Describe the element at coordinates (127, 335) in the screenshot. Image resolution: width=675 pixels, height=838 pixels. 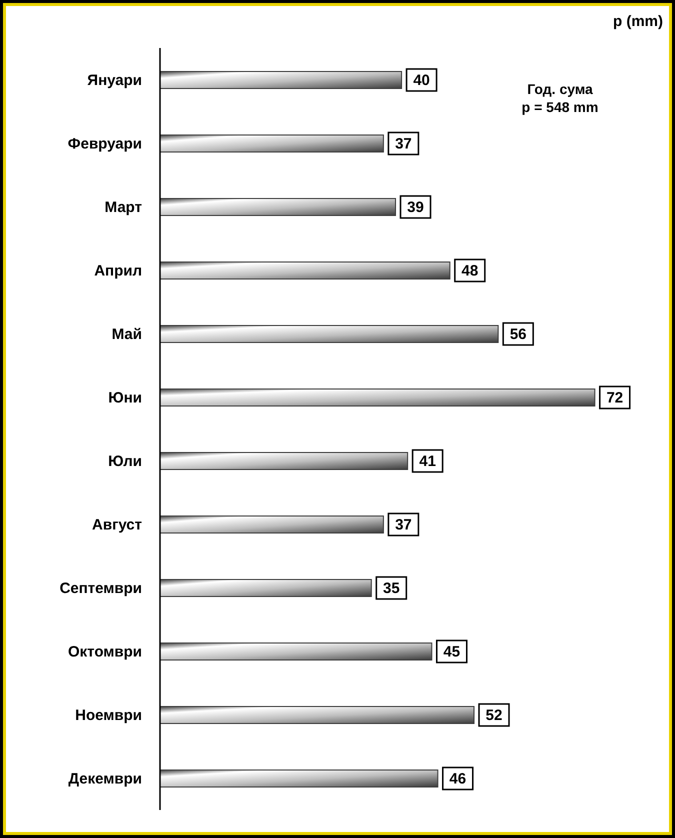
I see `y-tick-label: Май` at that location.